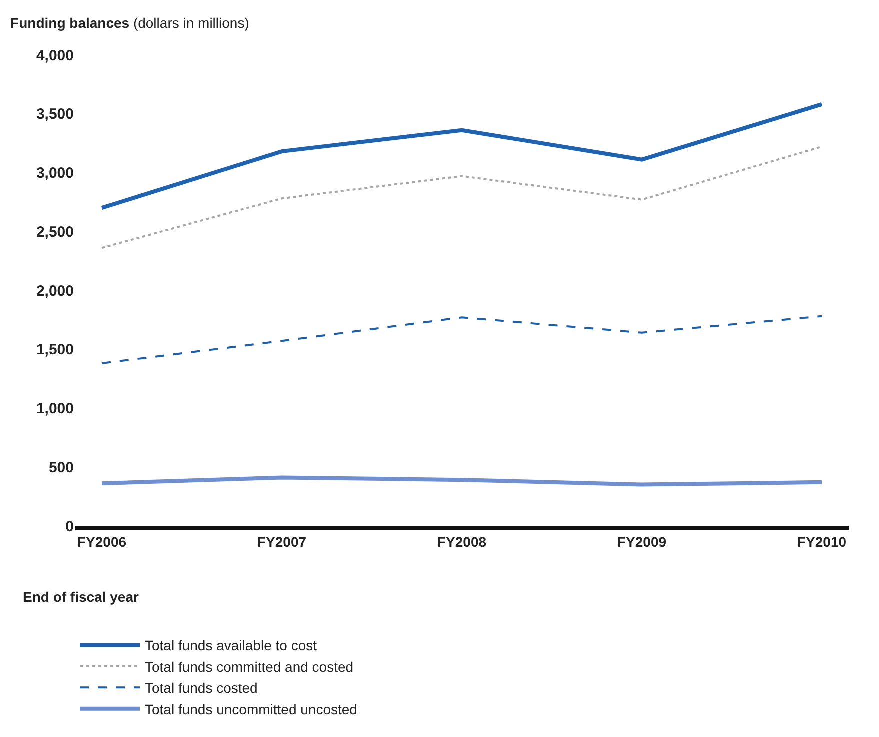 The height and width of the screenshot is (737, 879). Describe the element at coordinates (282, 542) in the screenshot. I see `x-tick-label: FY2007` at that location.